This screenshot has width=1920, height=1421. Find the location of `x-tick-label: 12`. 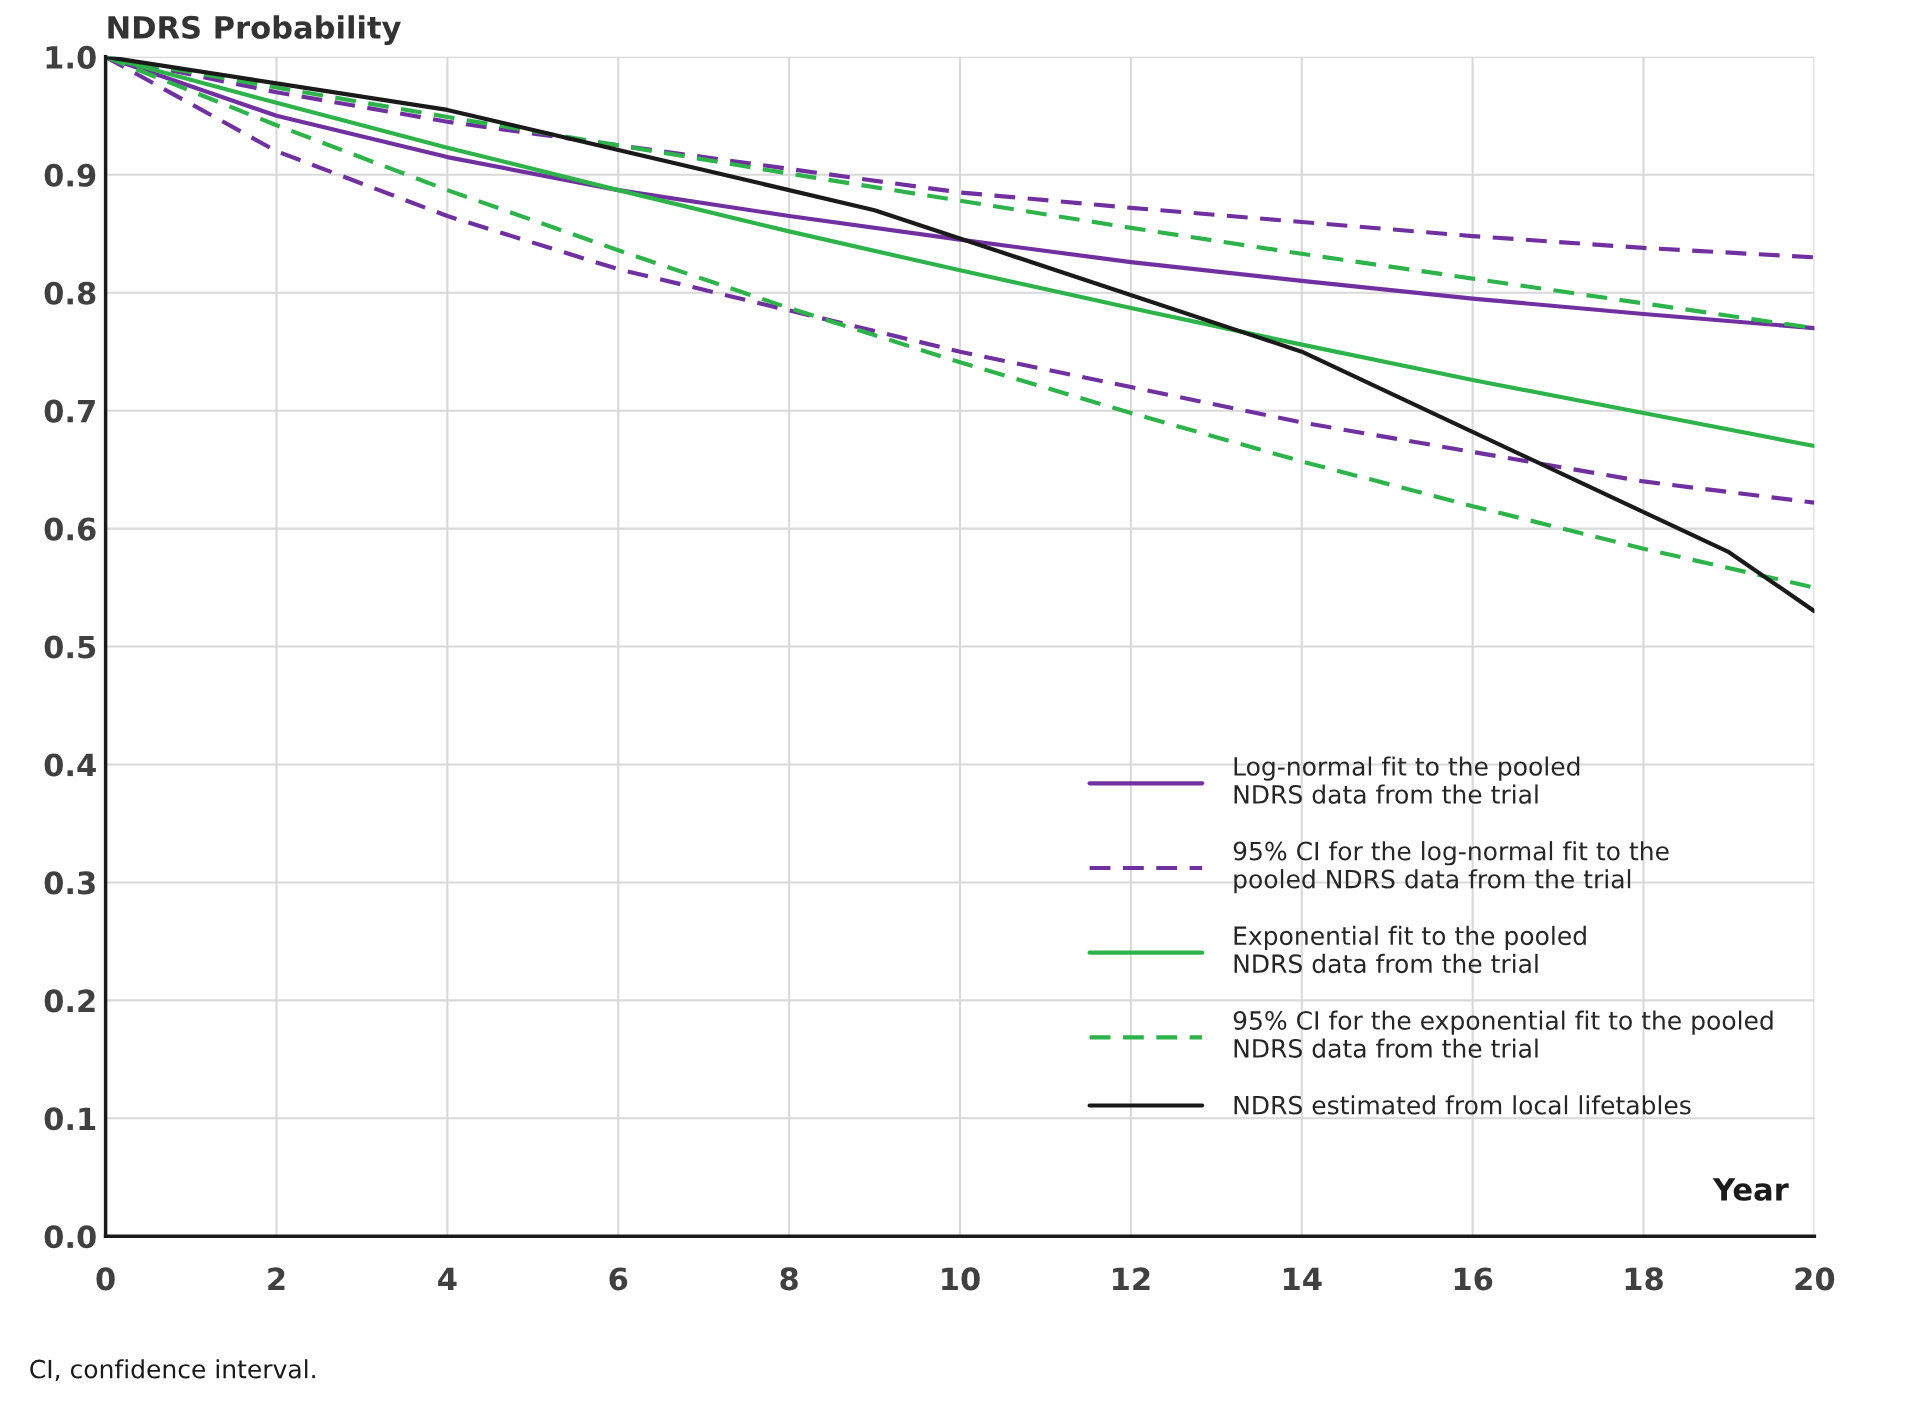

x-tick-label: 12 is located at coordinates (1131, 1279).